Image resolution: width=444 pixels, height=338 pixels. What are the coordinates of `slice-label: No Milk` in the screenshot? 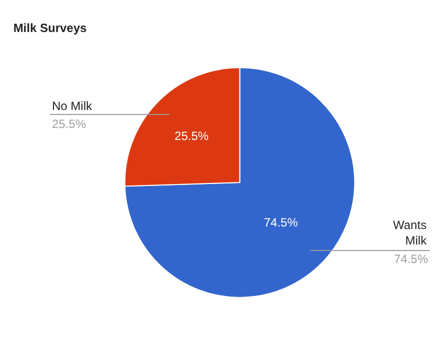 It's located at (72, 106).